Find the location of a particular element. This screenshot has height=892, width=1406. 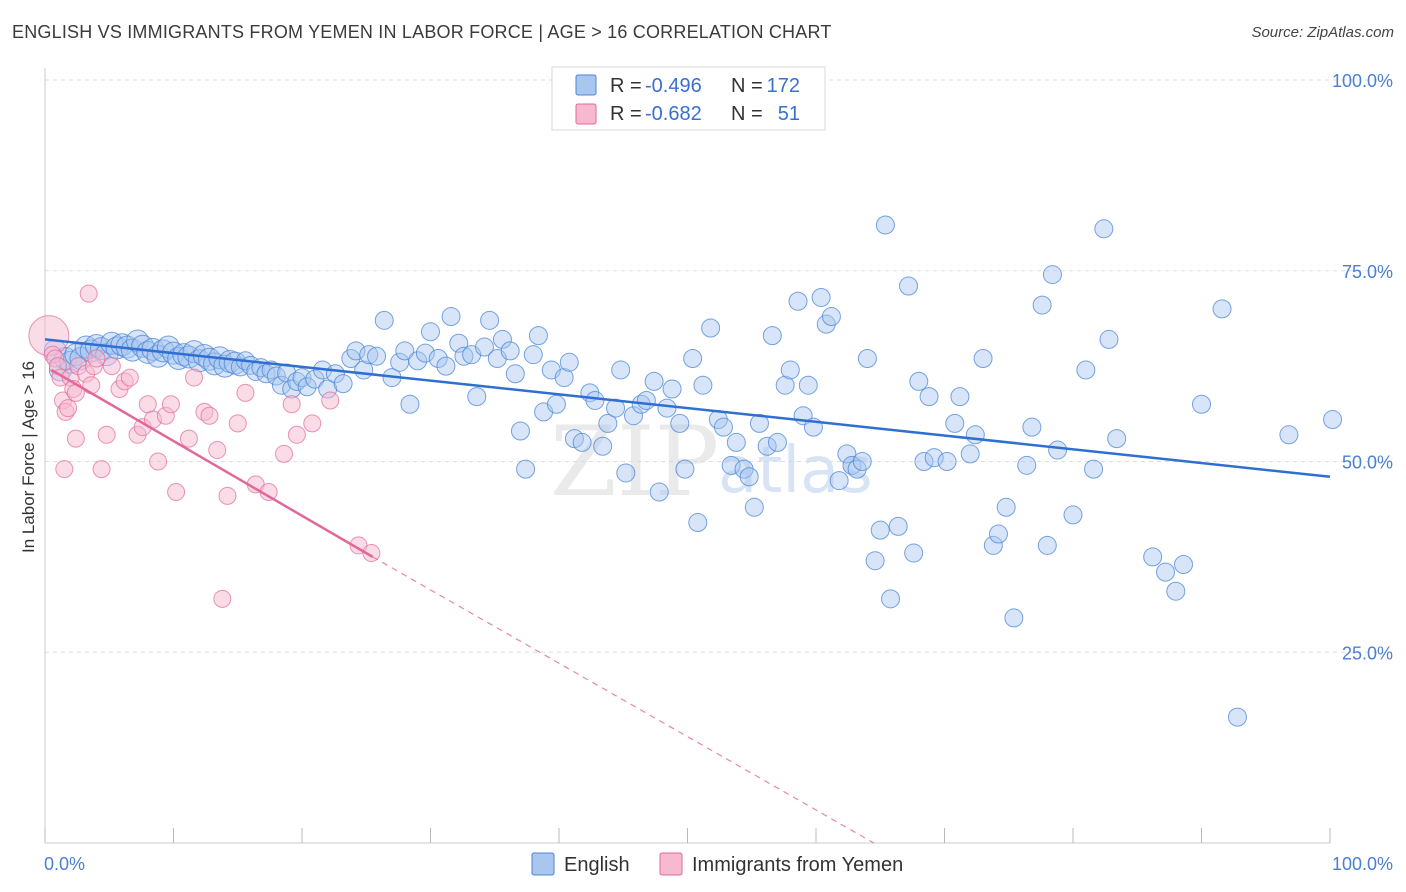

x-tick-label-0: 0.0% is located at coordinates (64, 864).